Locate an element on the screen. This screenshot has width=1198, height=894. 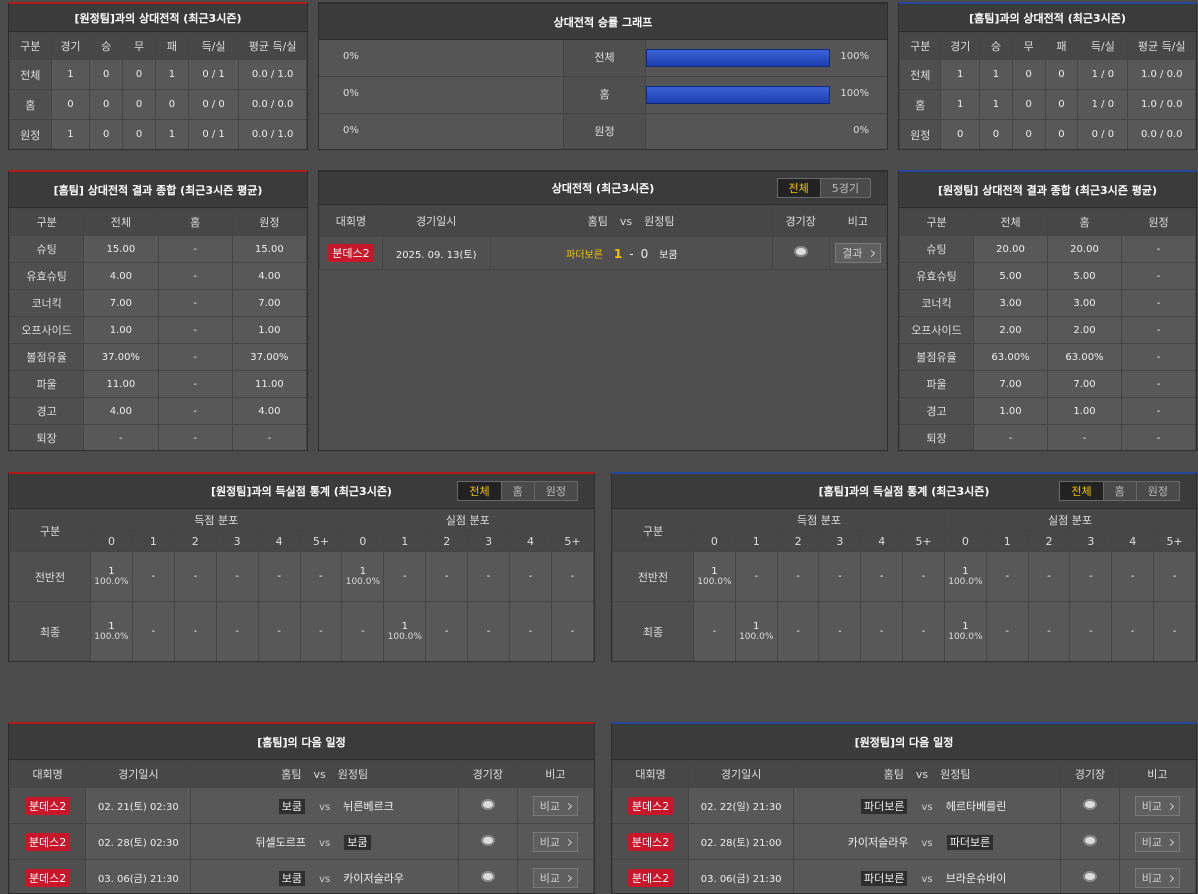
goal-header: 3 is located at coordinates (1091, 541).